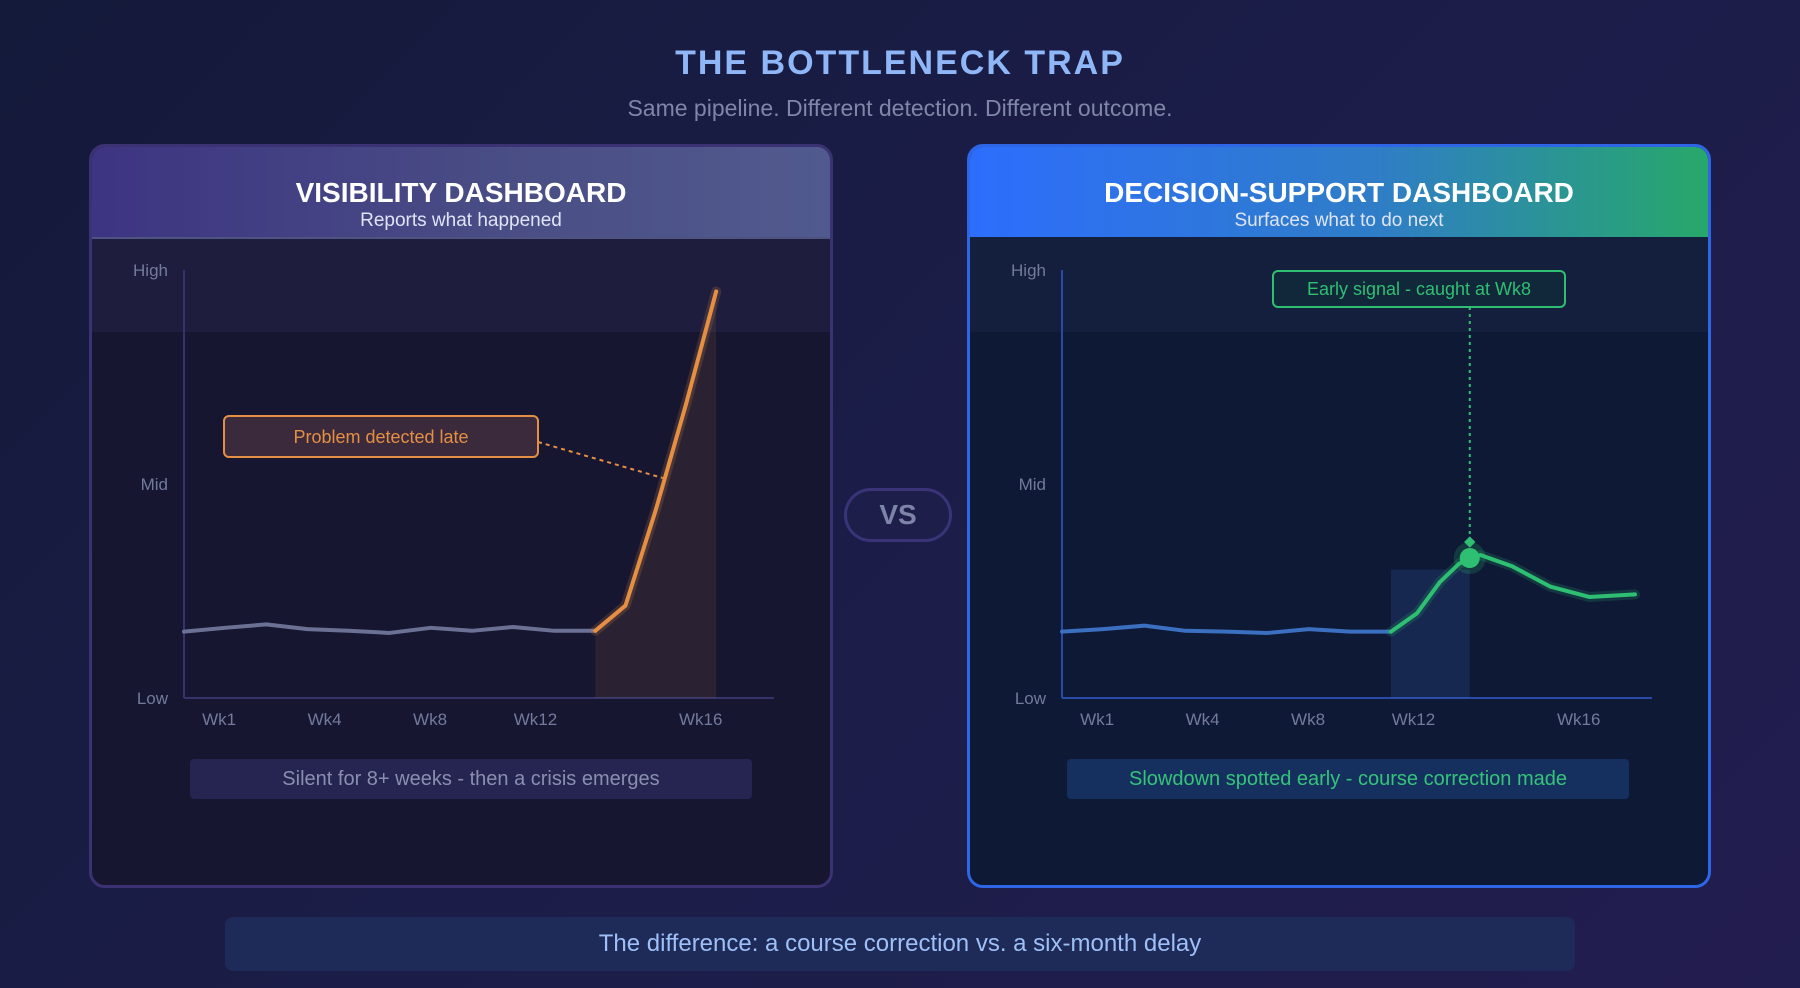 The width and height of the screenshot is (1800, 988). I want to click on signal-line, so click(1513, 593).